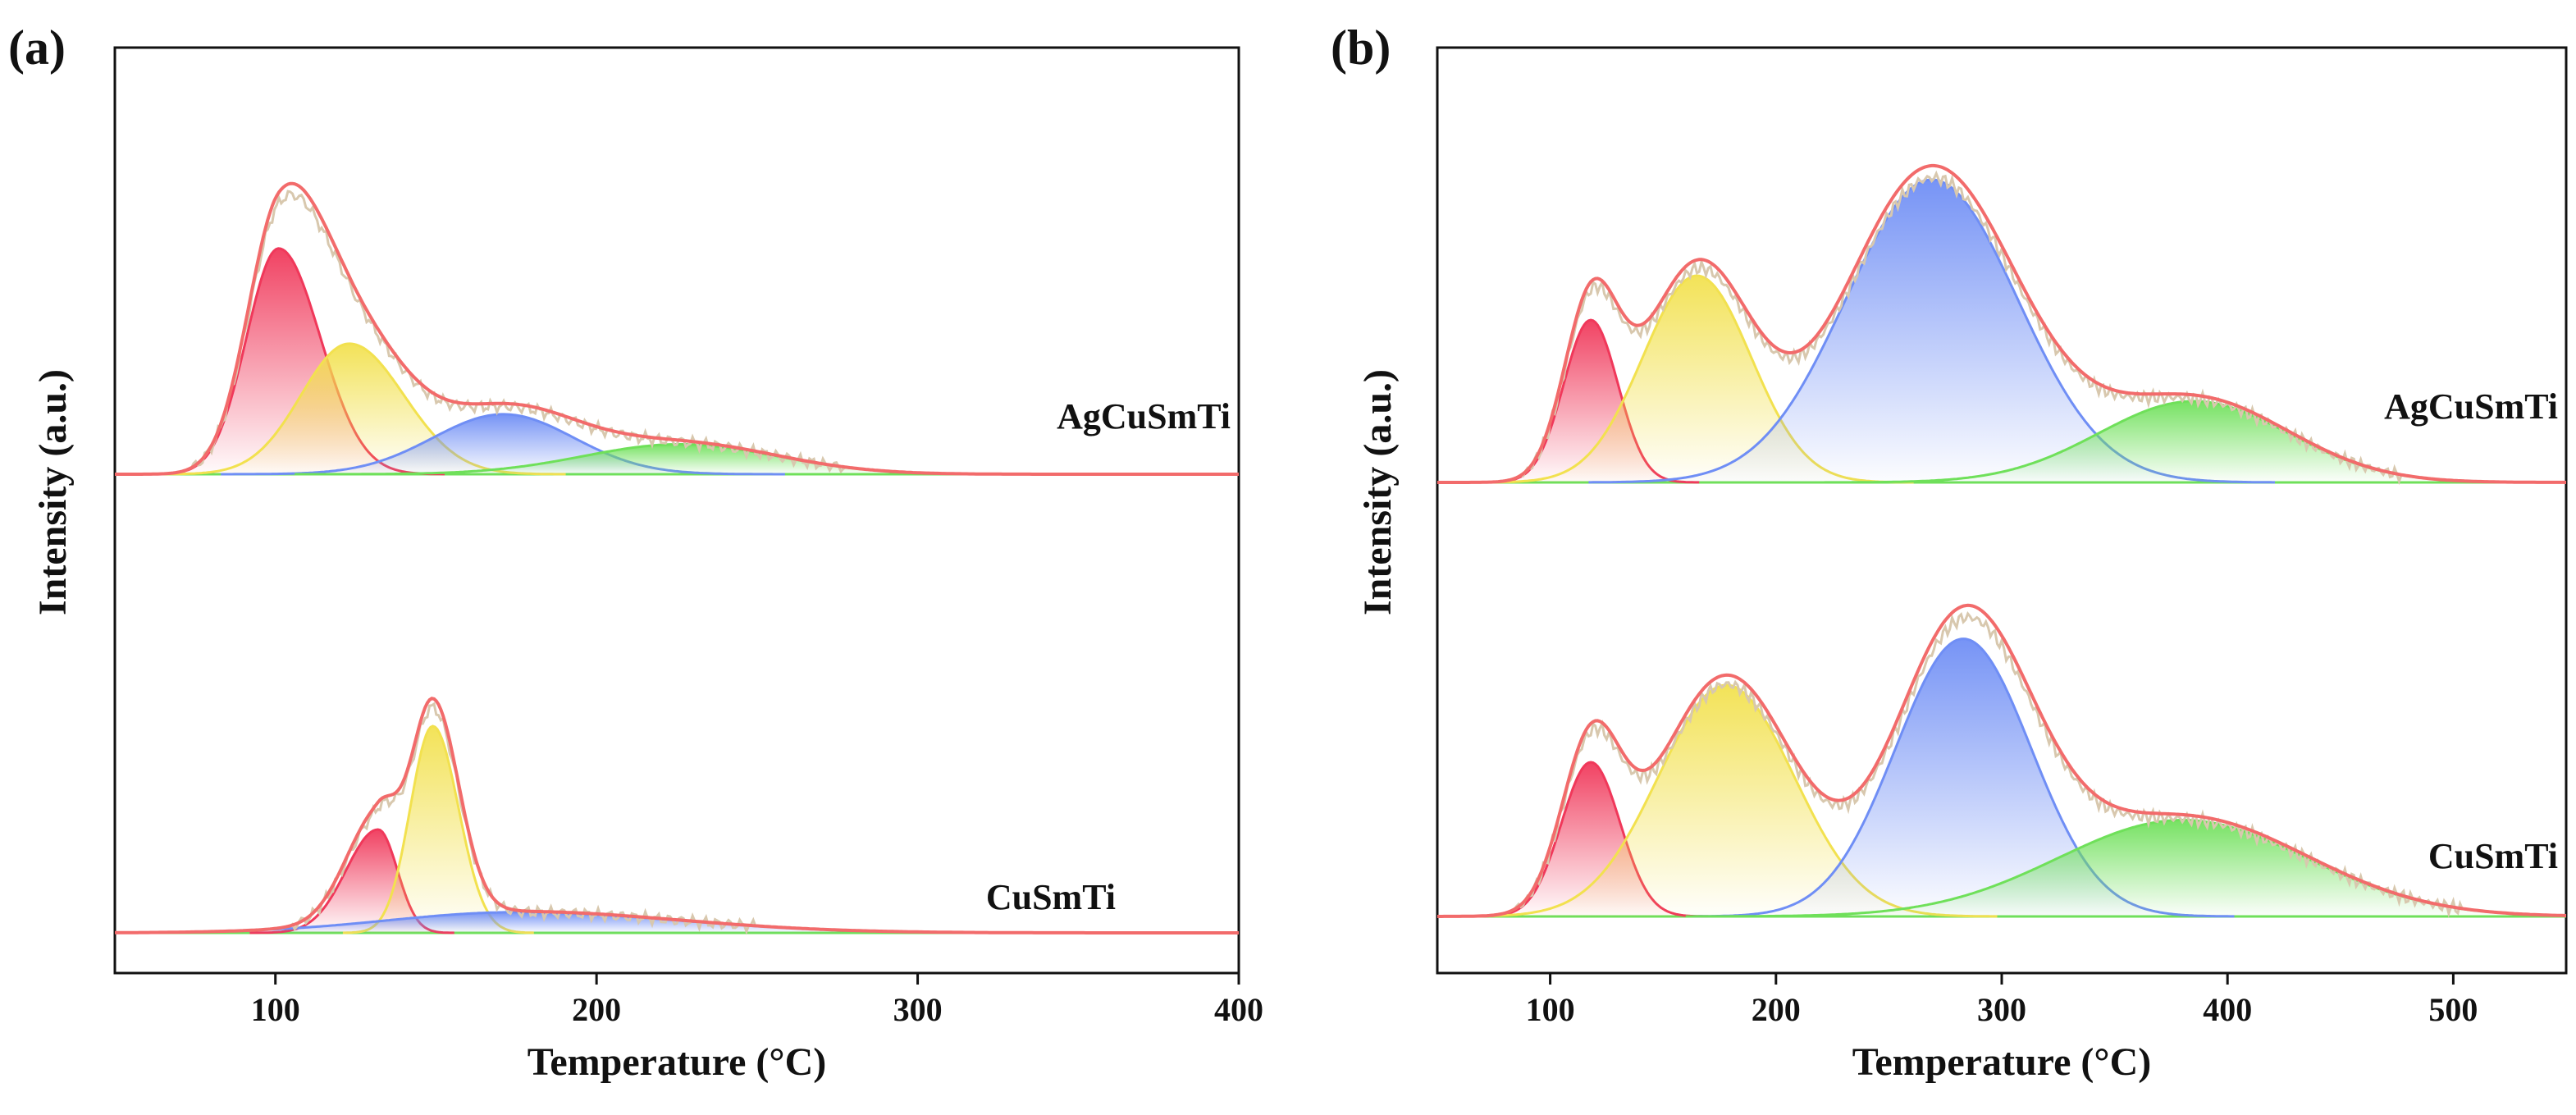 The height and width of the screenshot is (1115, 2576). I want to click on panel-a-x-tick-label: 400, so click(1238, 1010).